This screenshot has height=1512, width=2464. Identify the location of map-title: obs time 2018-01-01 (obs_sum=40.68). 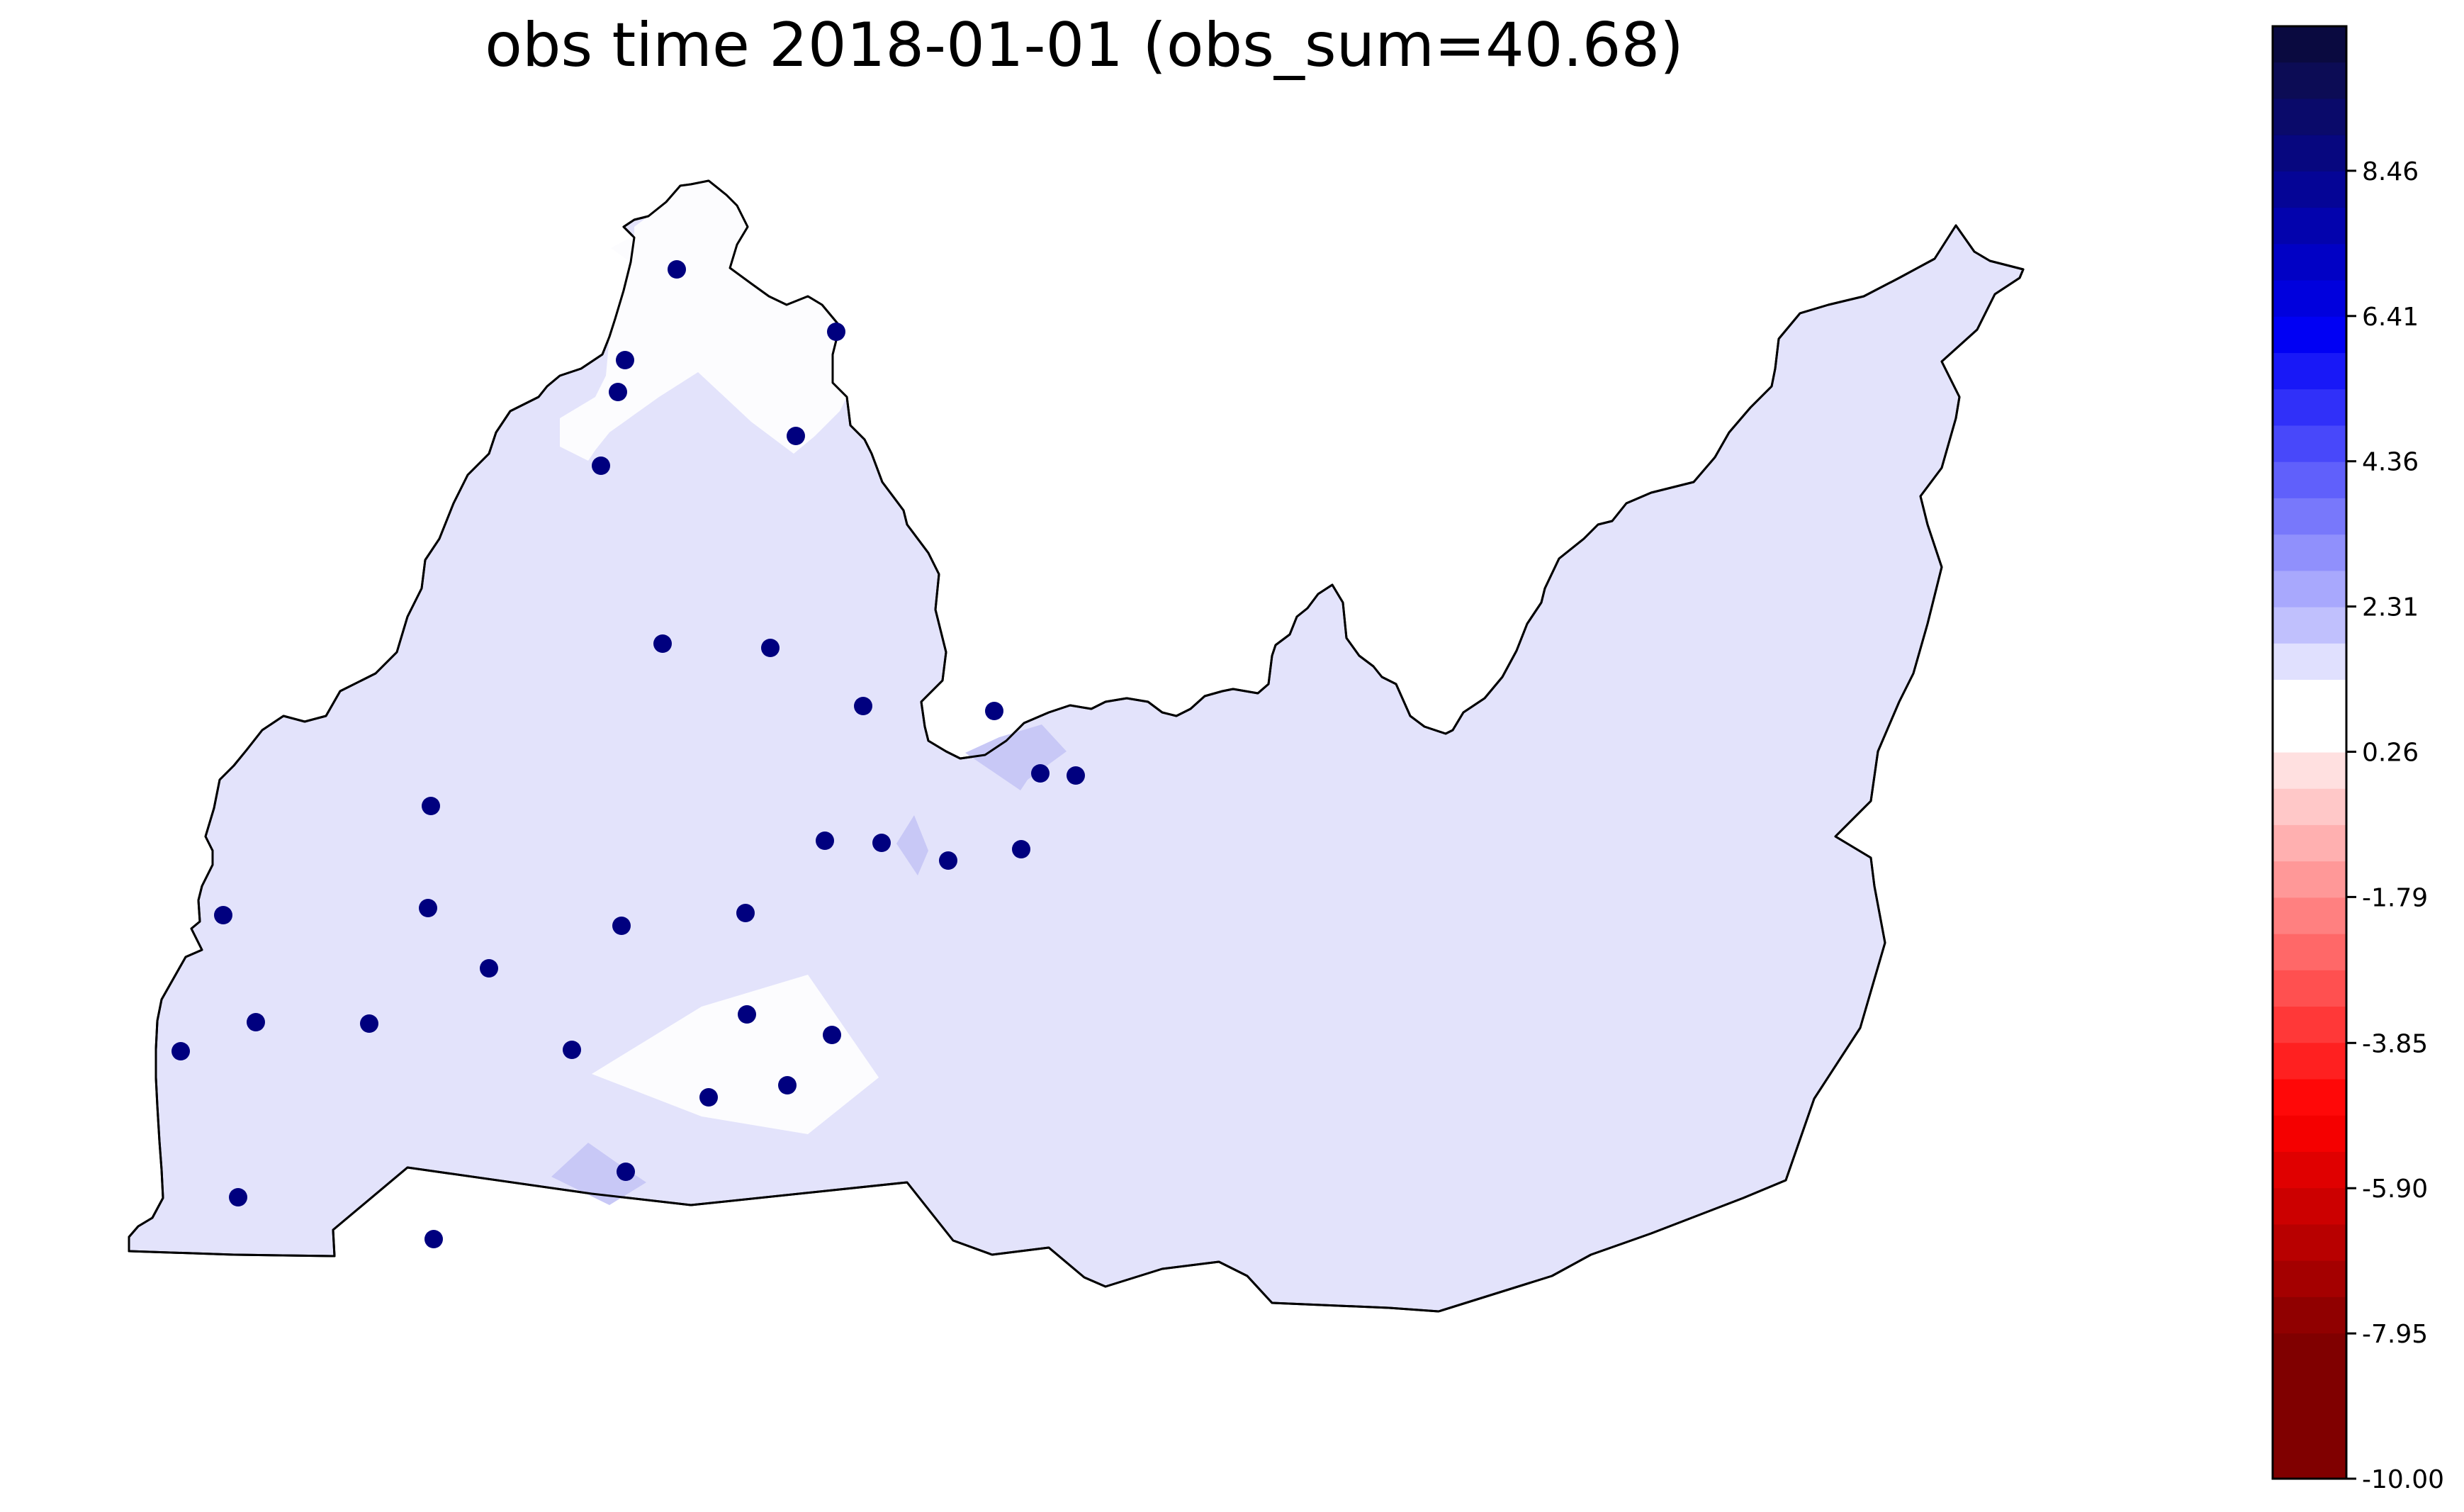
(1084, 45).